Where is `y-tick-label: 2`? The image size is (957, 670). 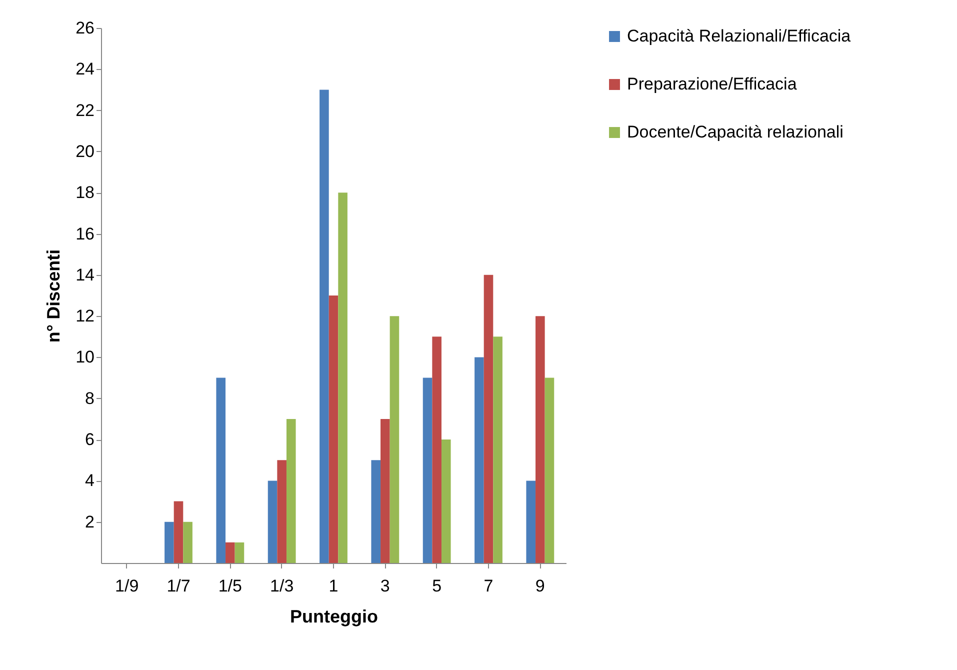
y-tick-label: 2 is located at coordinates (89, 522).